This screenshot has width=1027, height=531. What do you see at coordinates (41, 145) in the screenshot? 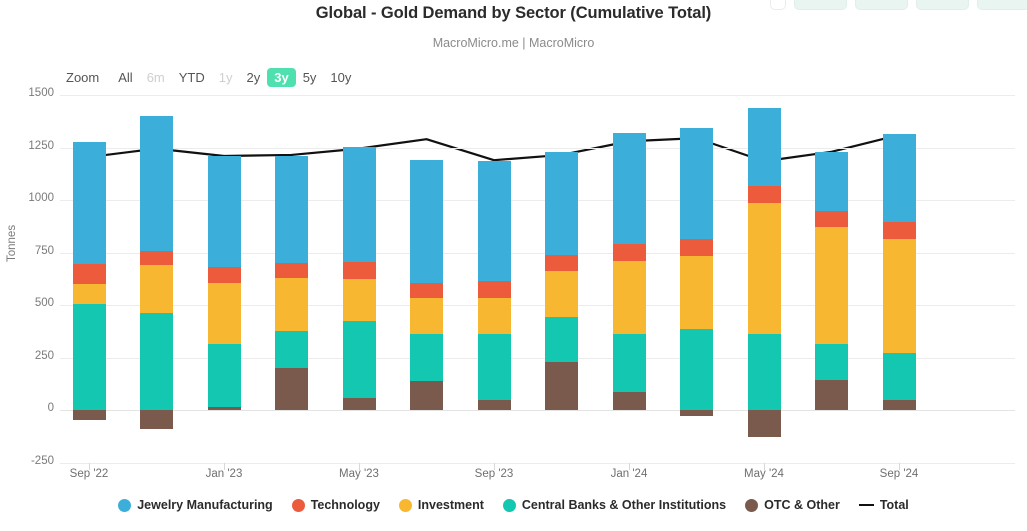
I see `y-axis-label-1250: 1250` at bounding box center [41, 145].